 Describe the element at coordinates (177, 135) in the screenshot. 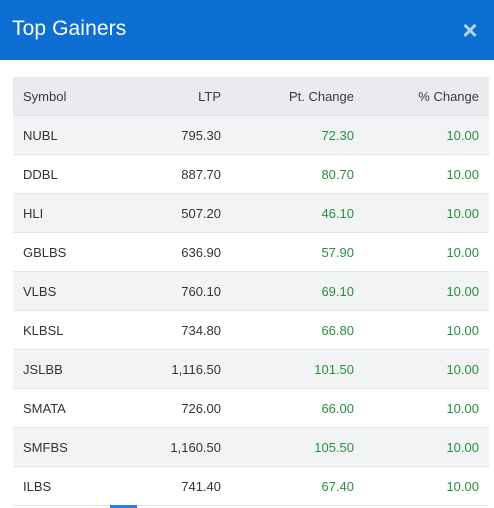

I see `ltp-cell: 795.30` at that location.